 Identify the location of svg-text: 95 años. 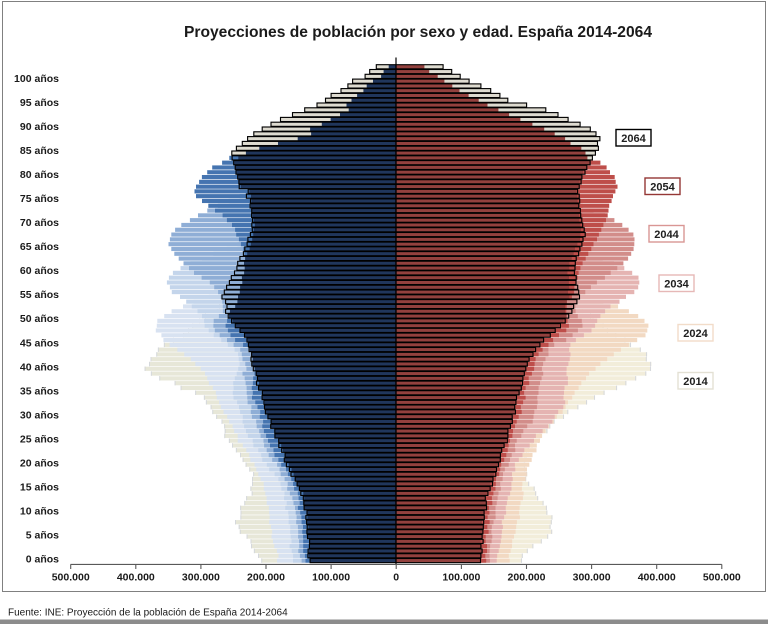
(39, 103).